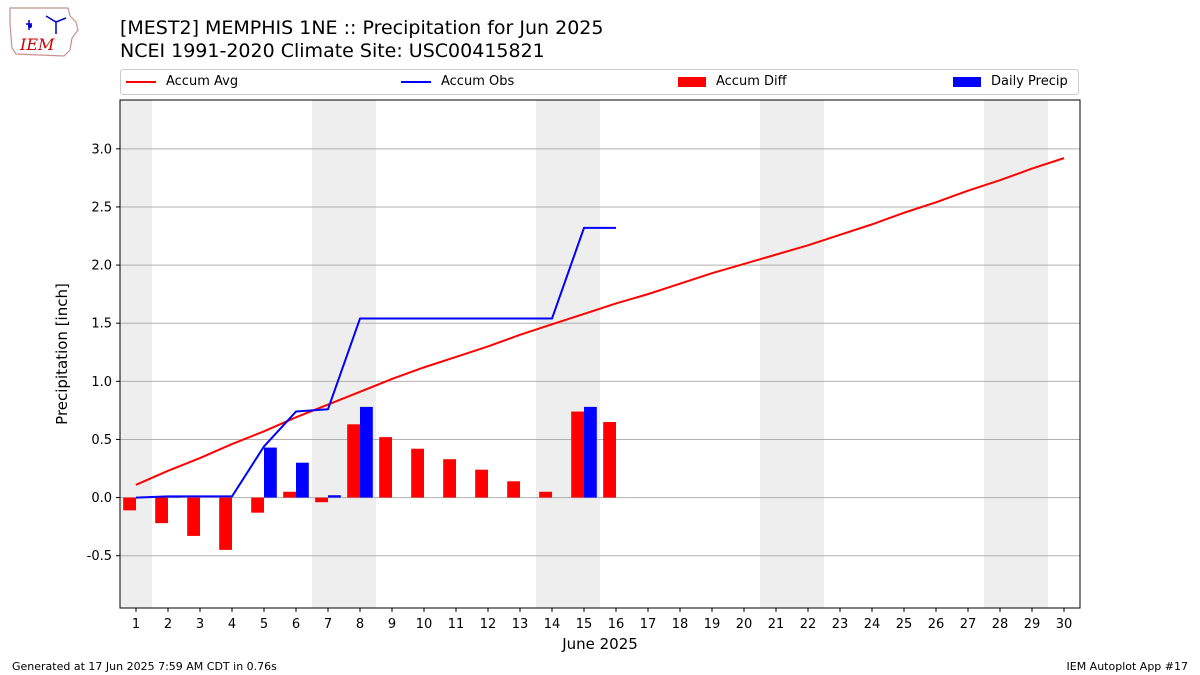 The image size is (1200, 675). What do you see at coordinates (968, 624) in the screenshot?
I see `x-tick-label: 27` at bounding box center [968, 624].